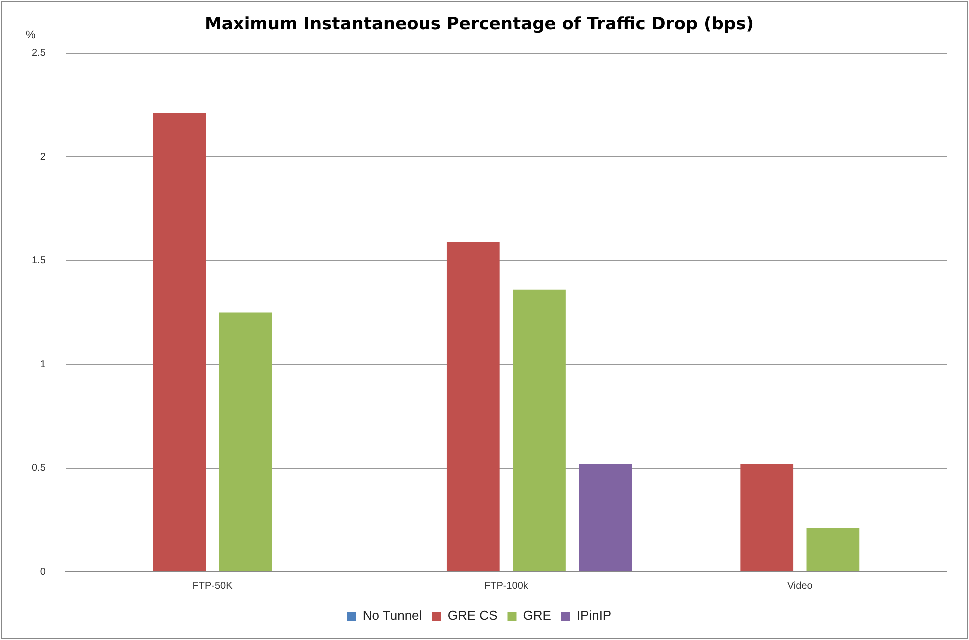 The image size is (969, 640). Describe the element at coordinates (473, 616) in the screenshot. I see `legend-label: GRE CS` at that location.